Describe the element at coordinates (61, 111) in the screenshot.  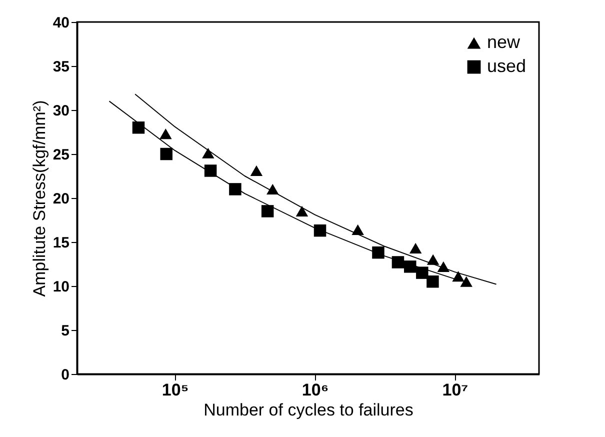
I see `y-tick-label: 30` at that location.